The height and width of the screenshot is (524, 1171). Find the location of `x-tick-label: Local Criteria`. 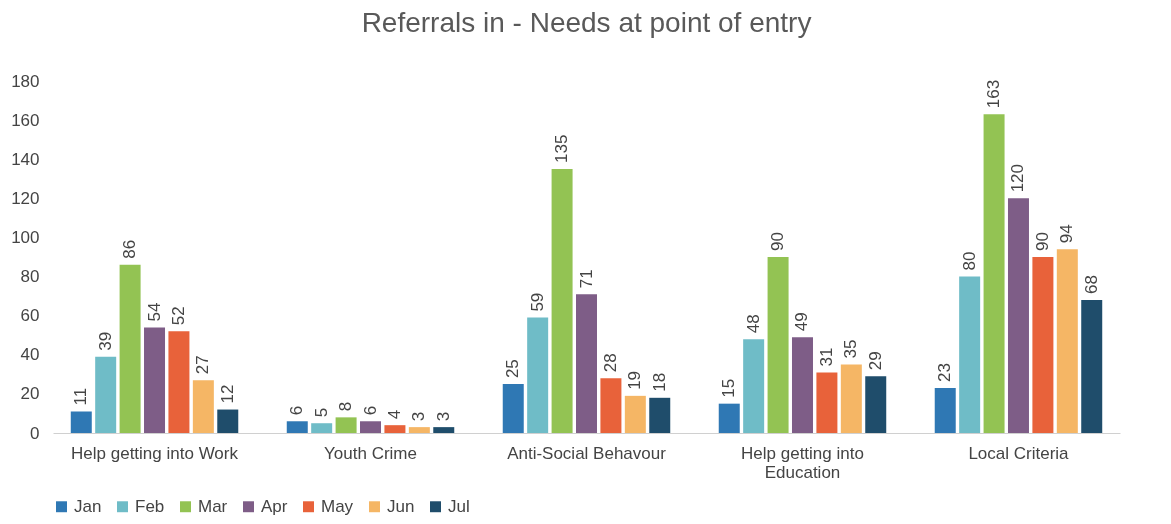

x-tick-label: Local Criteria is located at coordinates (1019, 453).